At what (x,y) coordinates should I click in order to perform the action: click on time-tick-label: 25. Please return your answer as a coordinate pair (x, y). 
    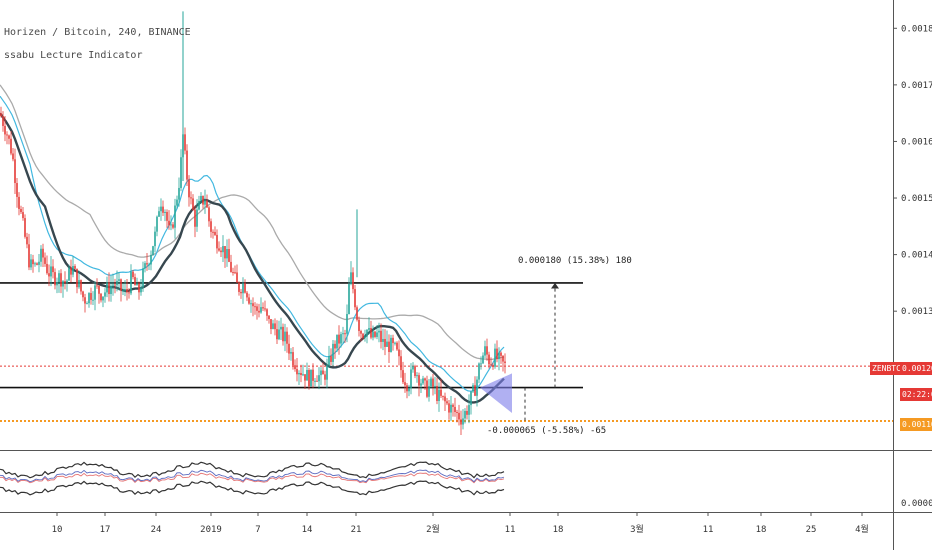
    Looking at the image, I should click on (811, 530).